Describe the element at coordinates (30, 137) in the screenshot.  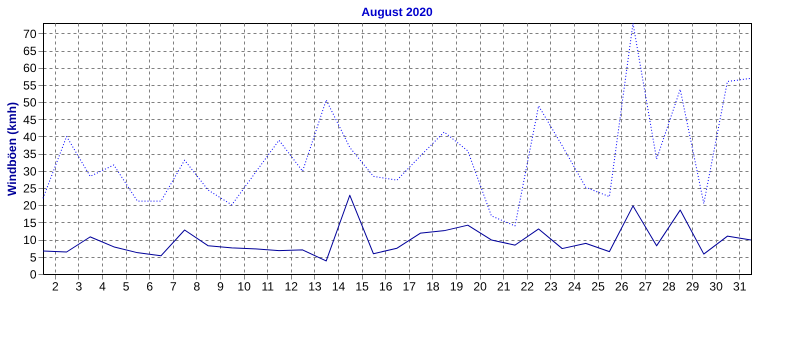
I see `y-tick-label: 40` at that location.